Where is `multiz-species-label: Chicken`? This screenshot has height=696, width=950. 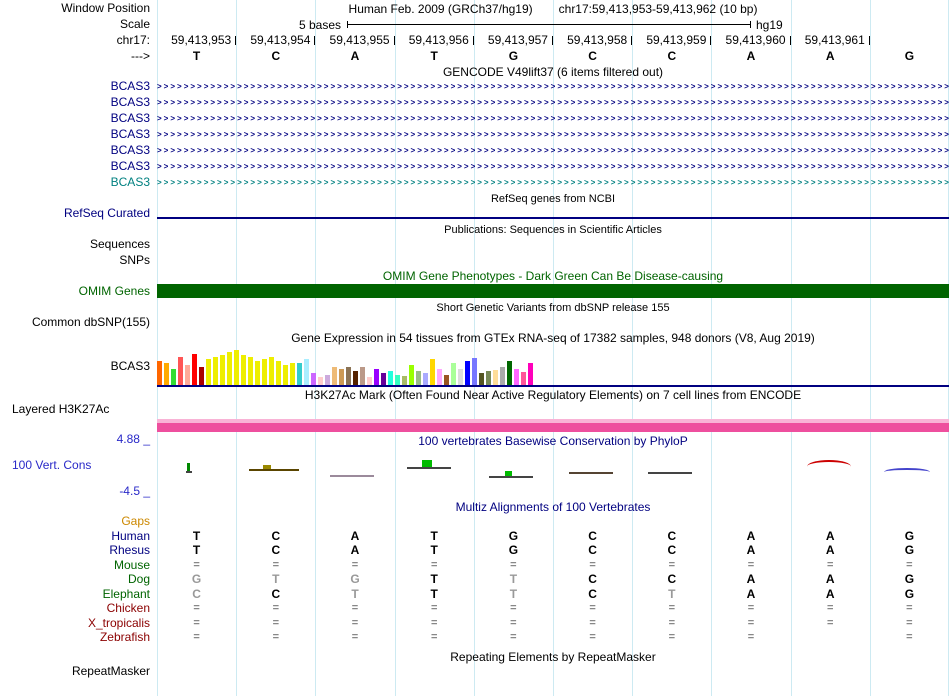
multiz-species-label: Chicken is located at coordinates (128, 608).